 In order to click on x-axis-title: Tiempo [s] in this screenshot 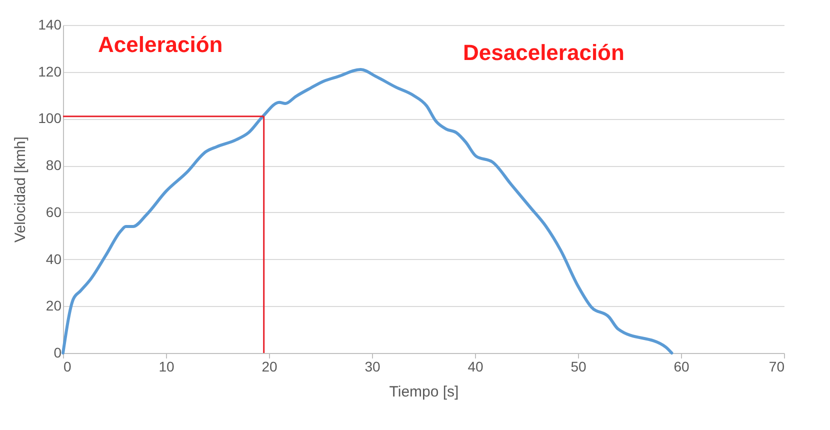, I will do `click(424, 392)`.